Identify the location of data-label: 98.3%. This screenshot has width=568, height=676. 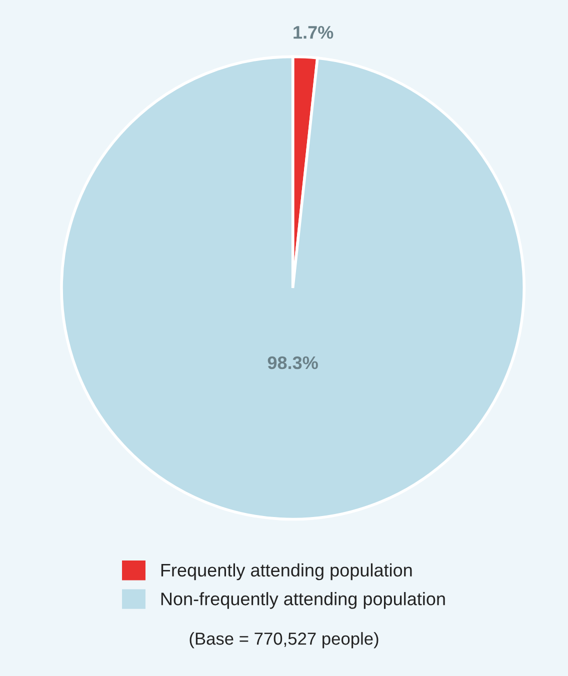
(293, 363).